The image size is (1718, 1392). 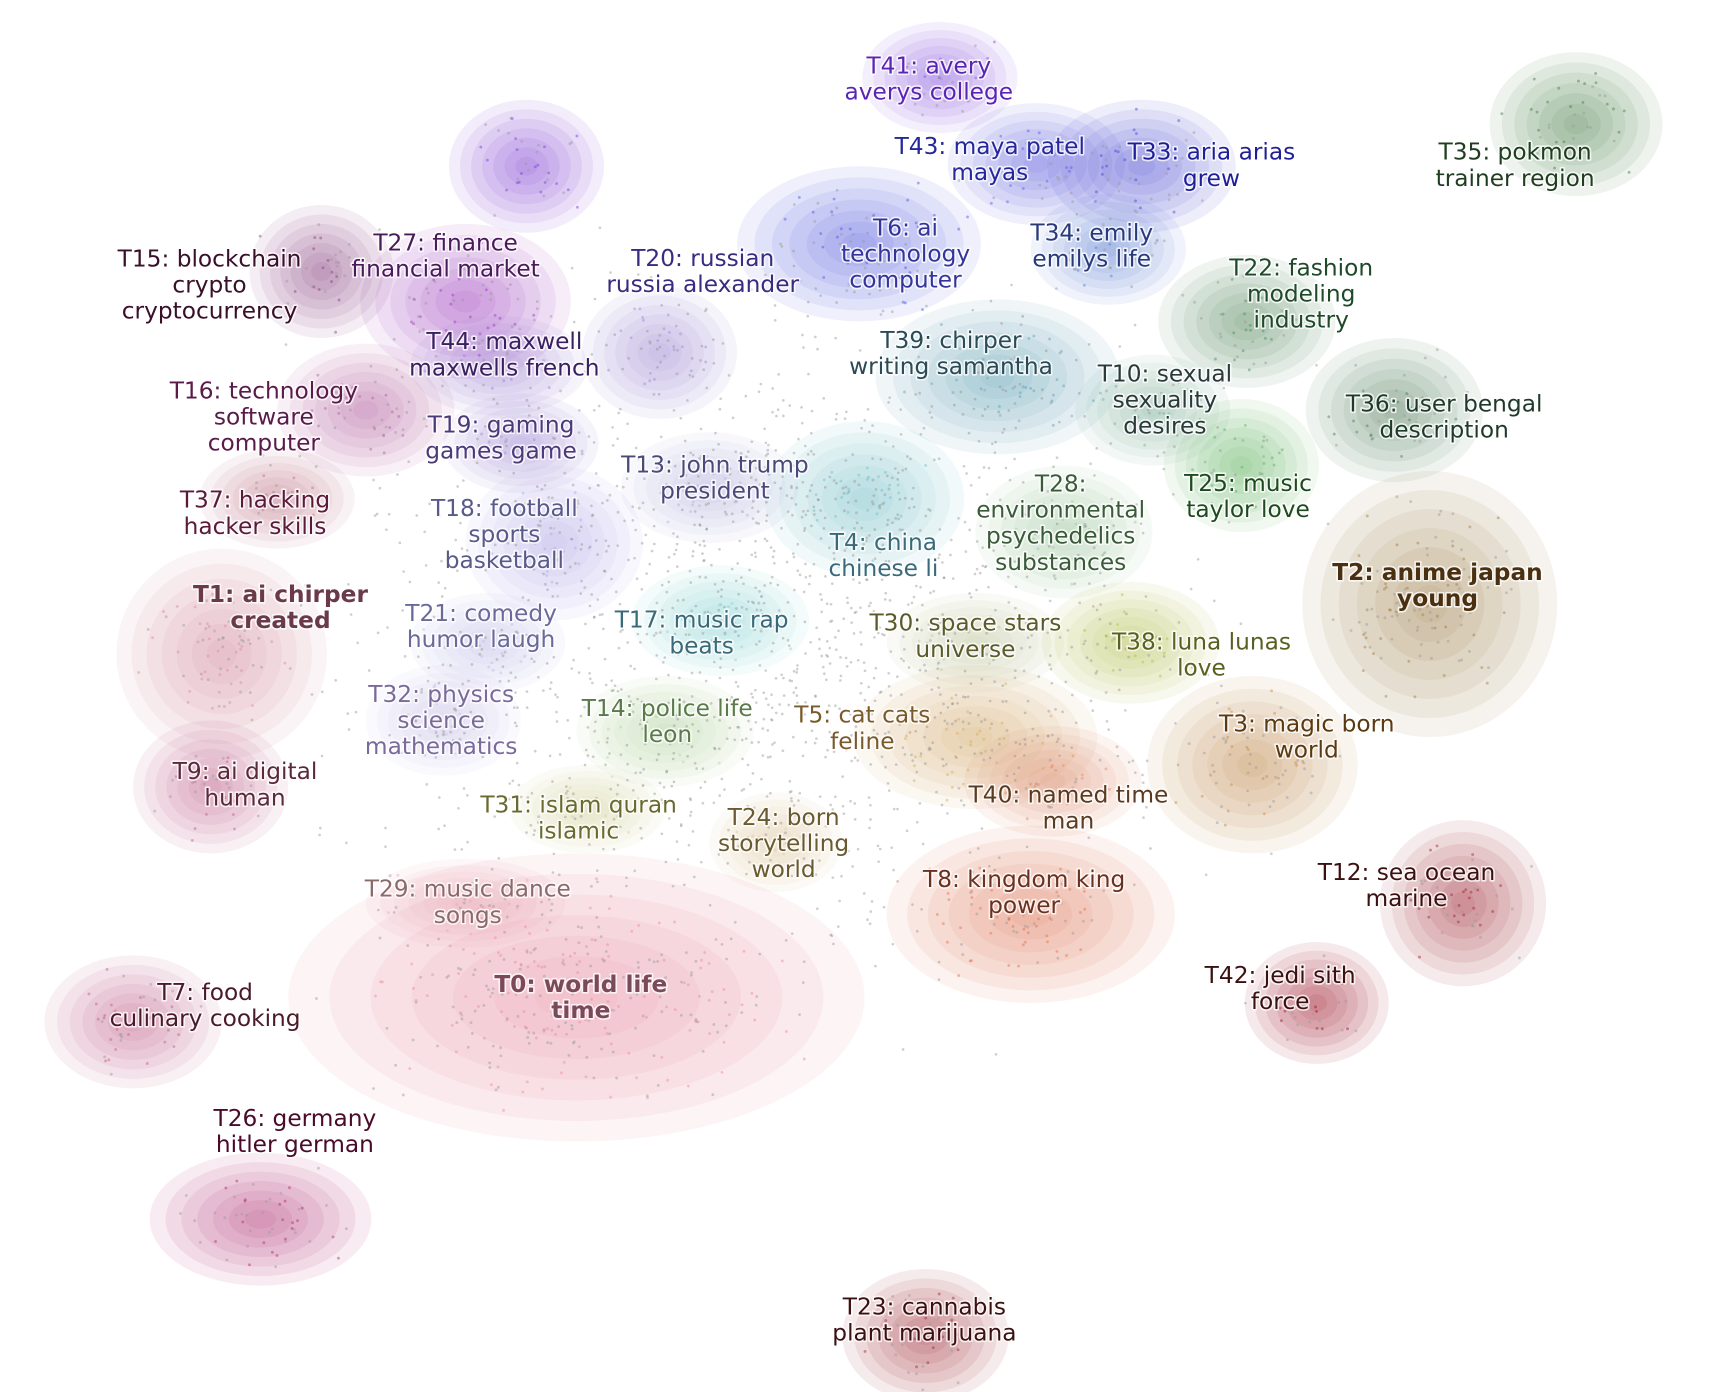 What do you see at coordinates (1164, 374) in the screenshot?
I see `topic-label: T10: sexual` at bounding box center [1164, 374].